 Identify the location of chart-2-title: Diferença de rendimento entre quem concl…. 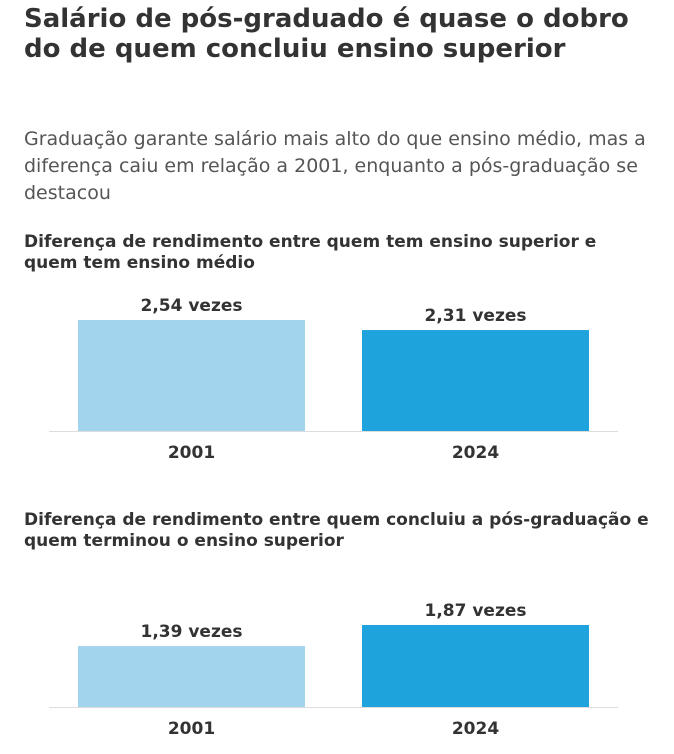
(336, 530).